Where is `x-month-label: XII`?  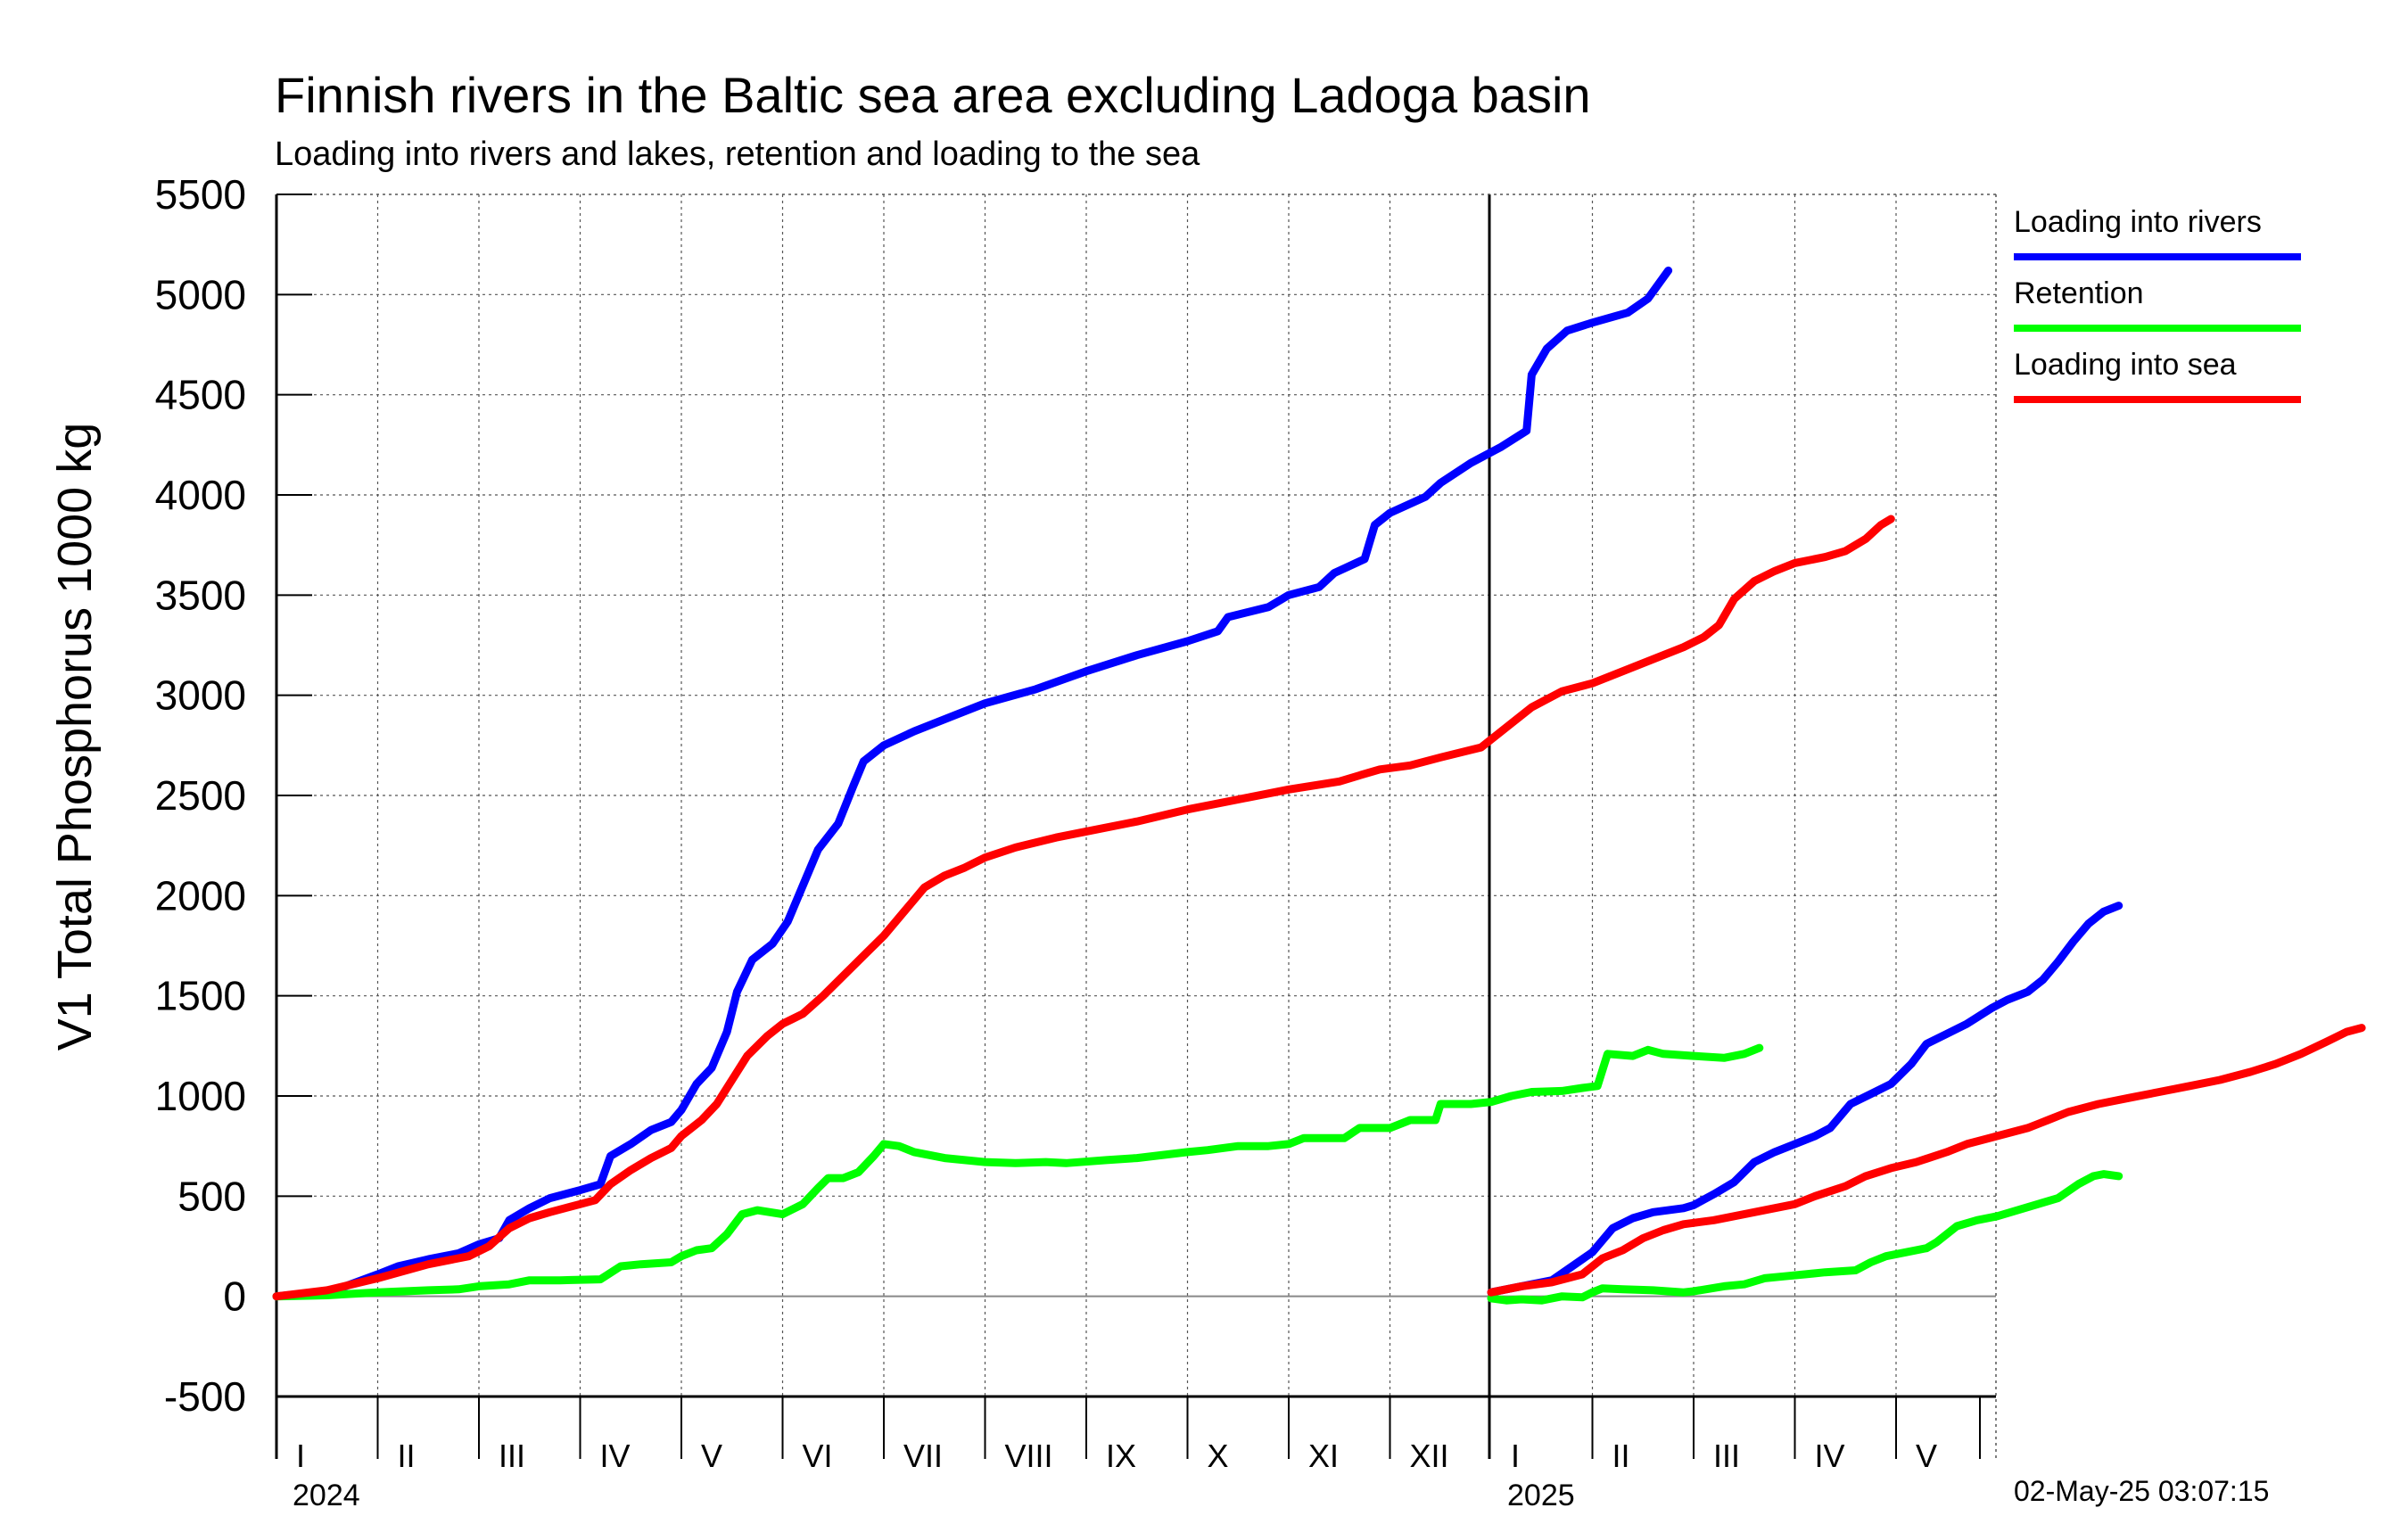 x-month-label: XII is located at coordinates (1429, 1456).